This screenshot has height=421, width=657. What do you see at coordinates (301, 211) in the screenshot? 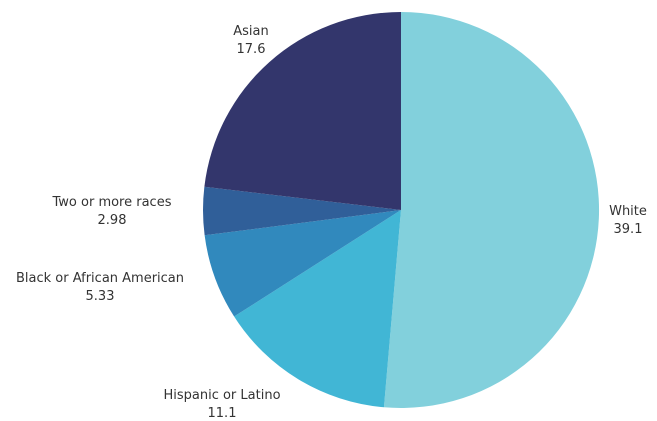
I see `pie-slice-two-or-more-races` at bounding box center [301, 211].